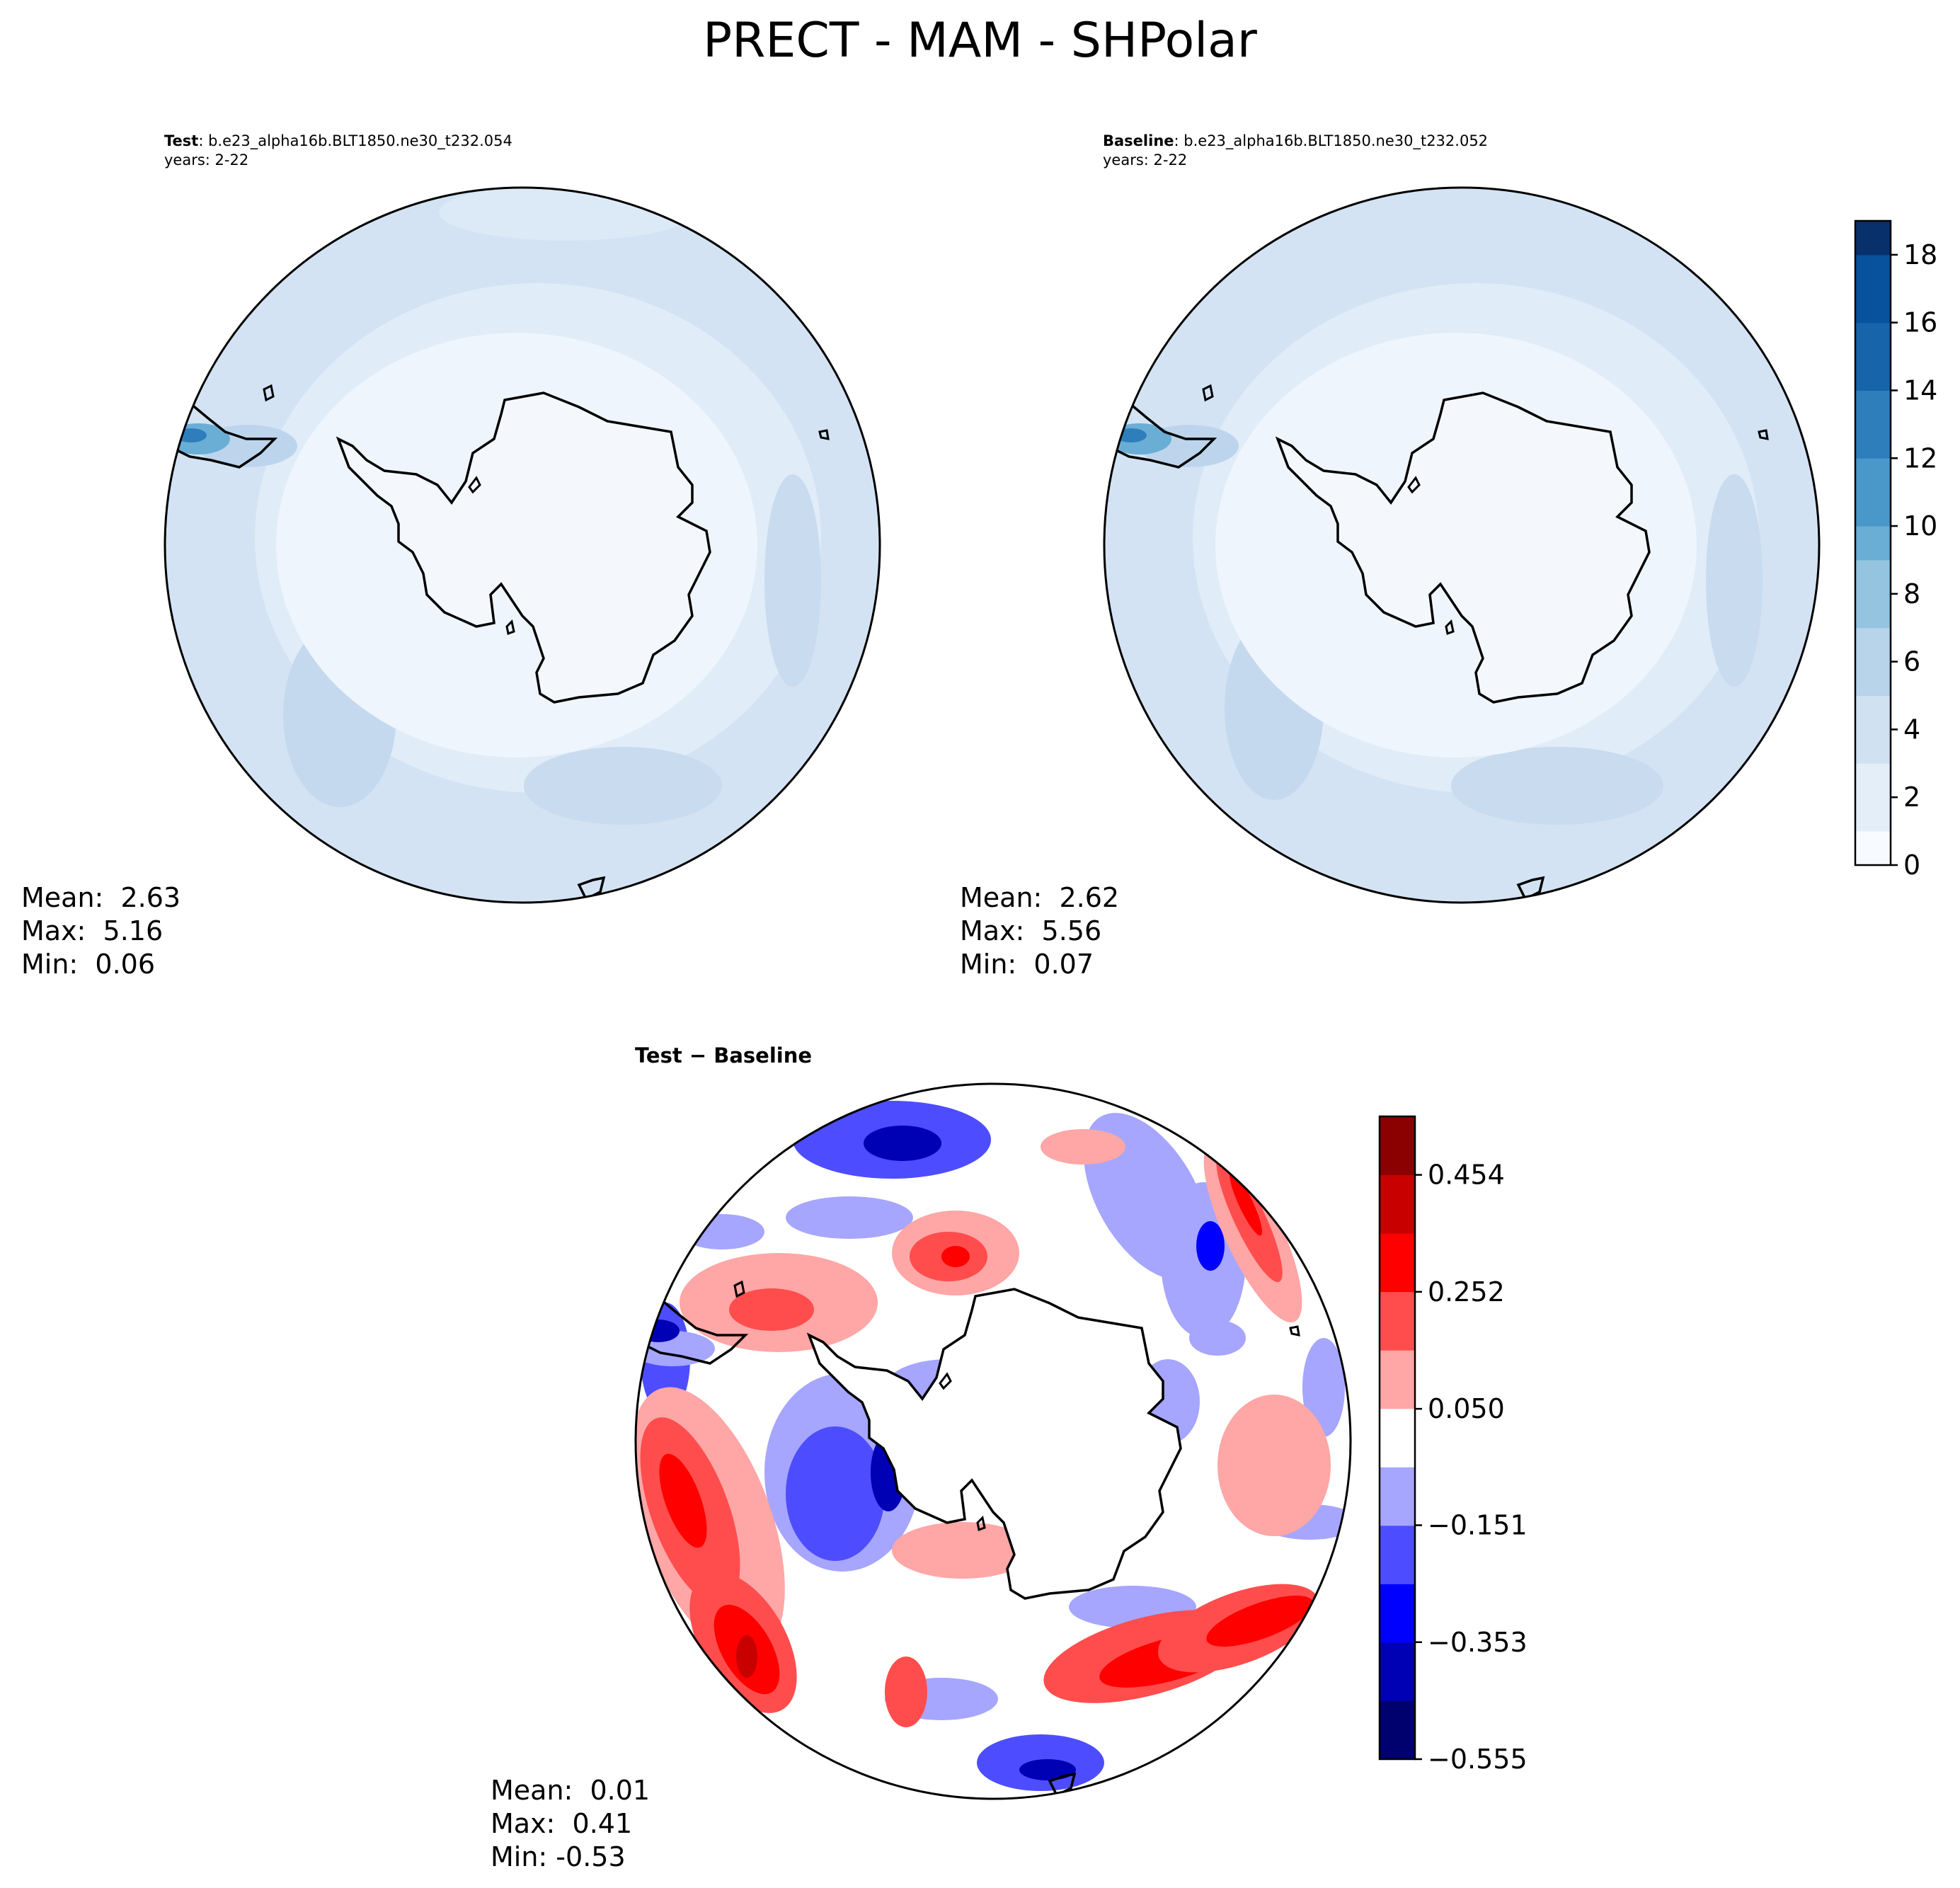 Image resolution: width=1960 pixels, height=1888 pixels. What do you see at coordinates (1478, 1526) in the screenshot?
I see `diff-colorbar-tick-label: −0.151` at bounding box center [1478, 1526].